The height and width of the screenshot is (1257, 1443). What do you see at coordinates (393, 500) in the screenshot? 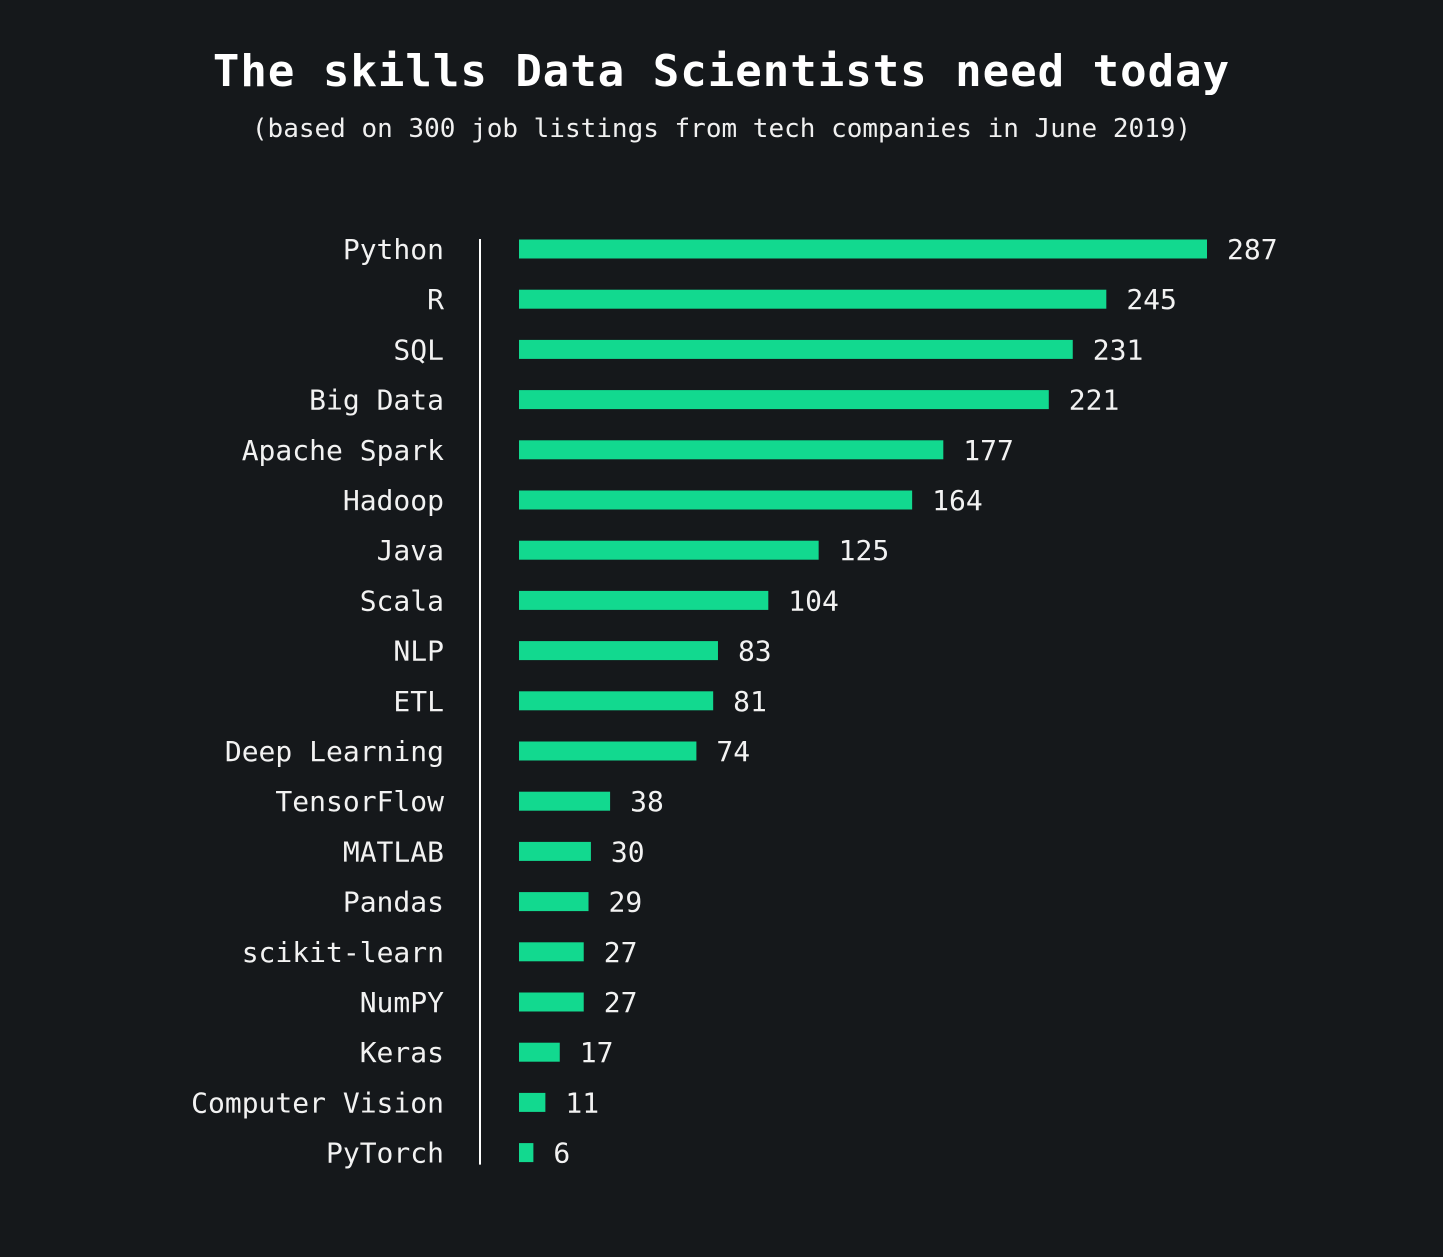
I see `category-label: Hadoop` at bounding box center [393, 500].